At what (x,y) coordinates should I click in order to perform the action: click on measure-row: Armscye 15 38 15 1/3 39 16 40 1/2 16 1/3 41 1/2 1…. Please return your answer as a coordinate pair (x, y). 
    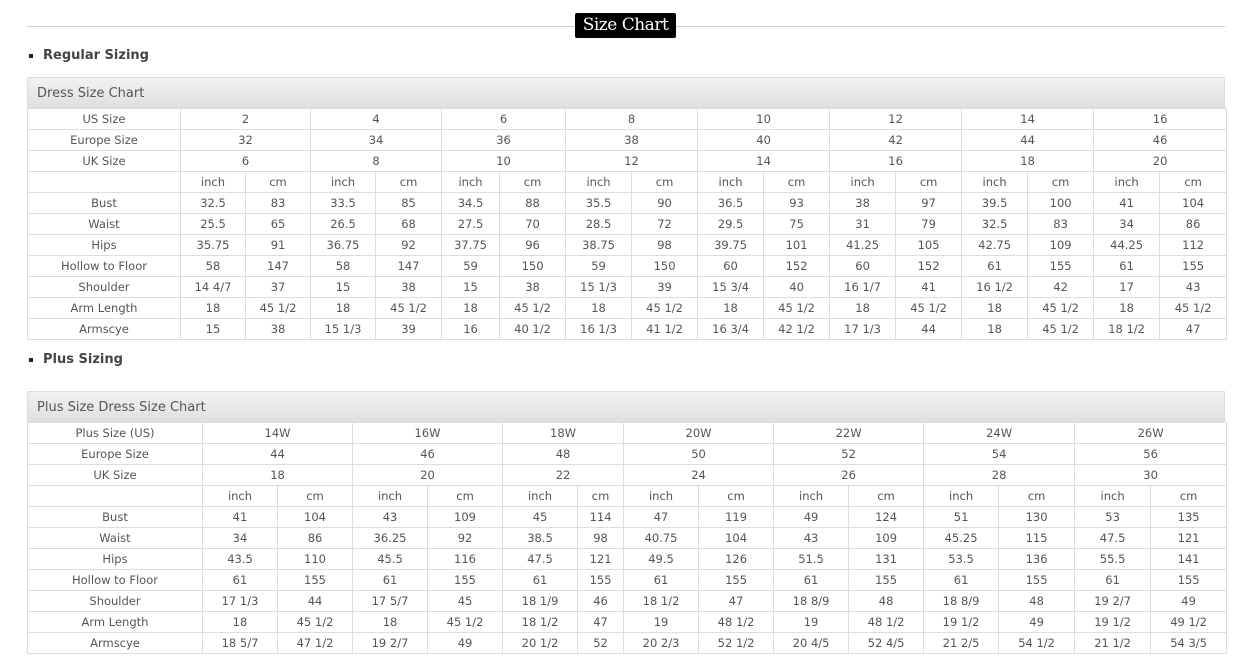
    Looking at the image, I should click on (627, 329).